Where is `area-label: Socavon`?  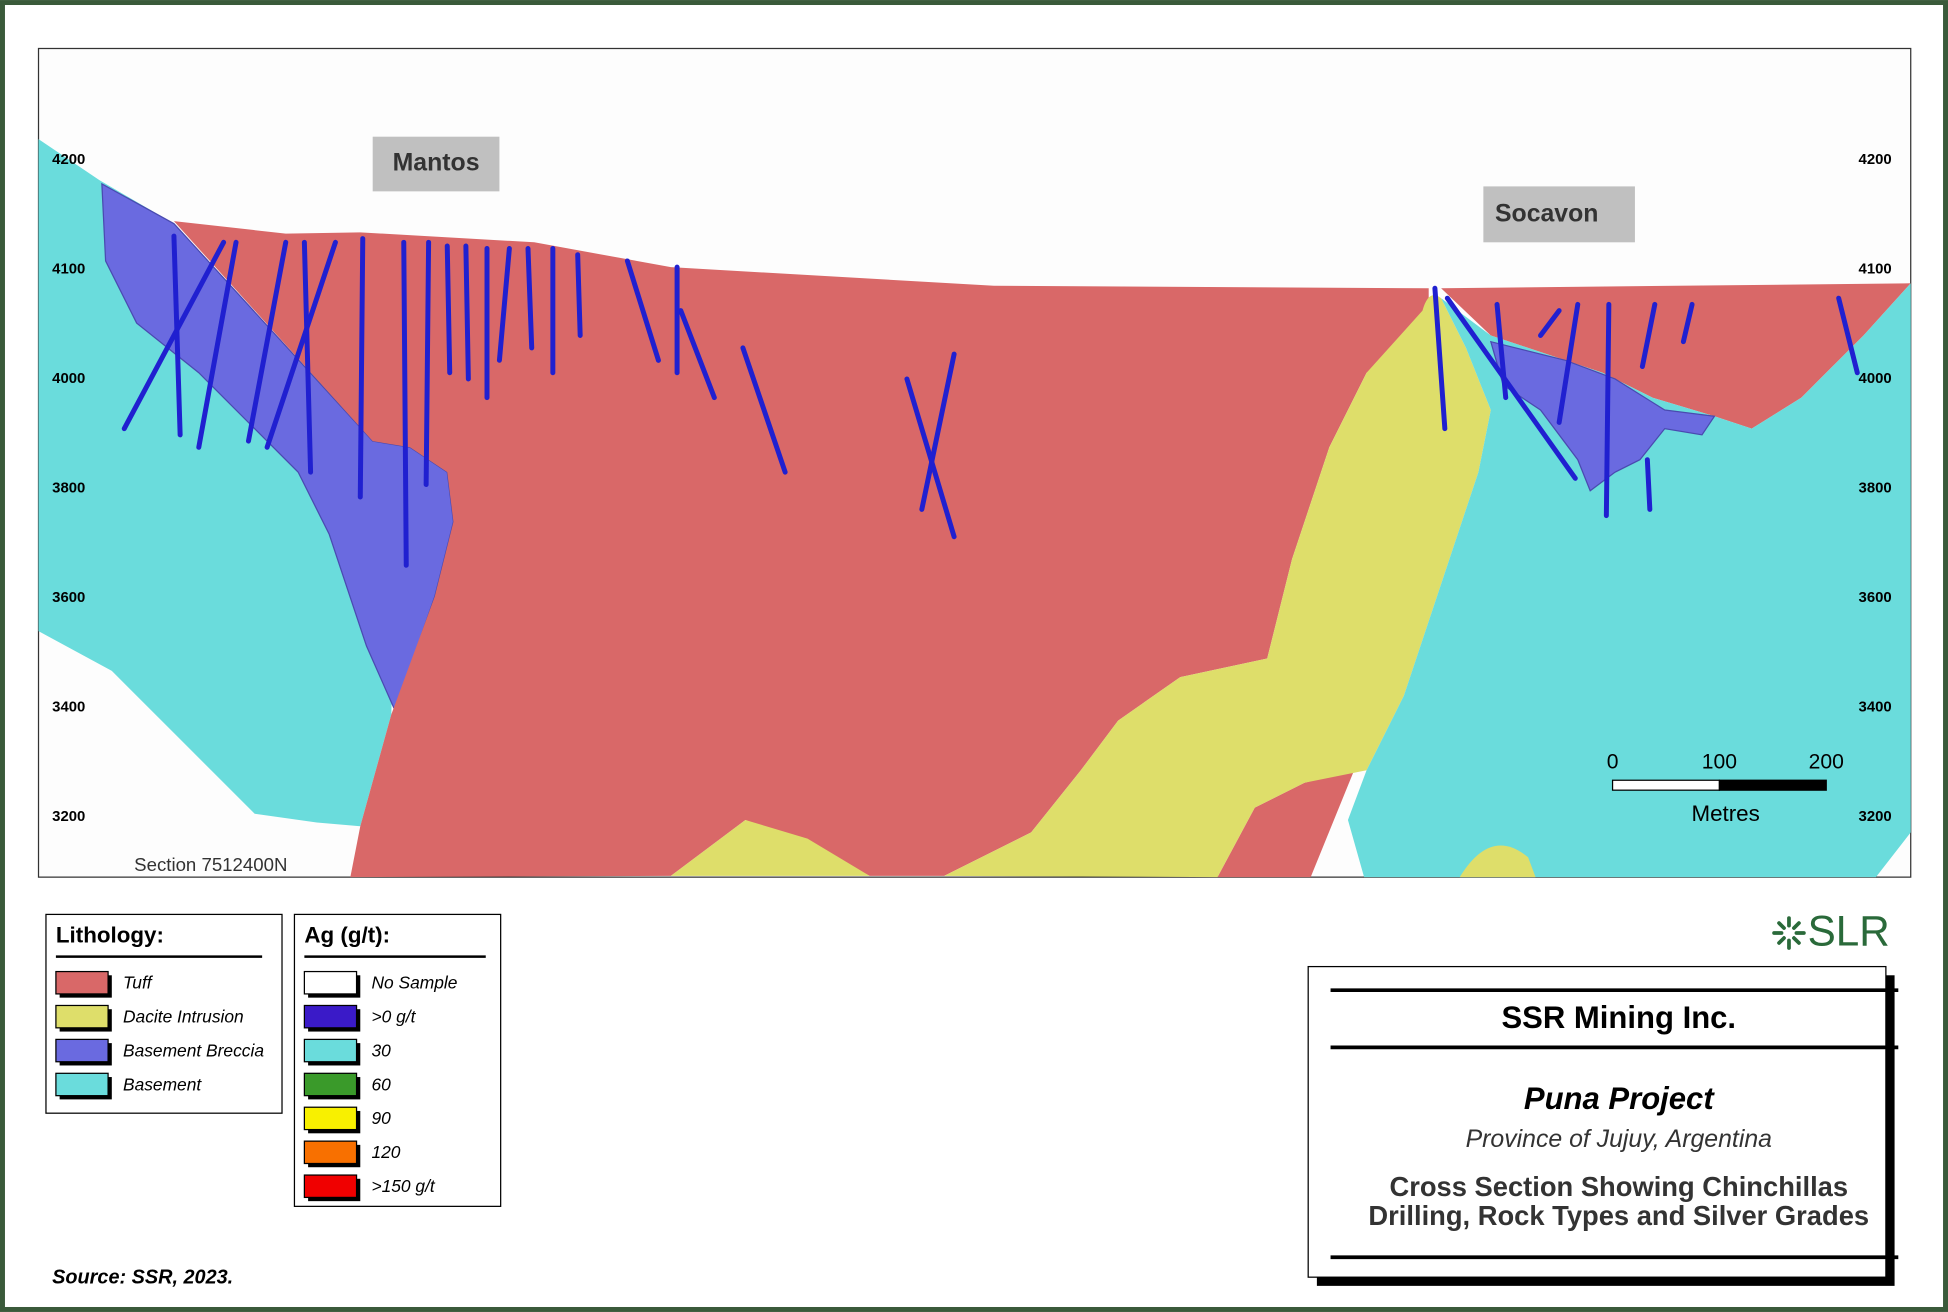
area-label: Socavon is located at coordinates (1546, 214).